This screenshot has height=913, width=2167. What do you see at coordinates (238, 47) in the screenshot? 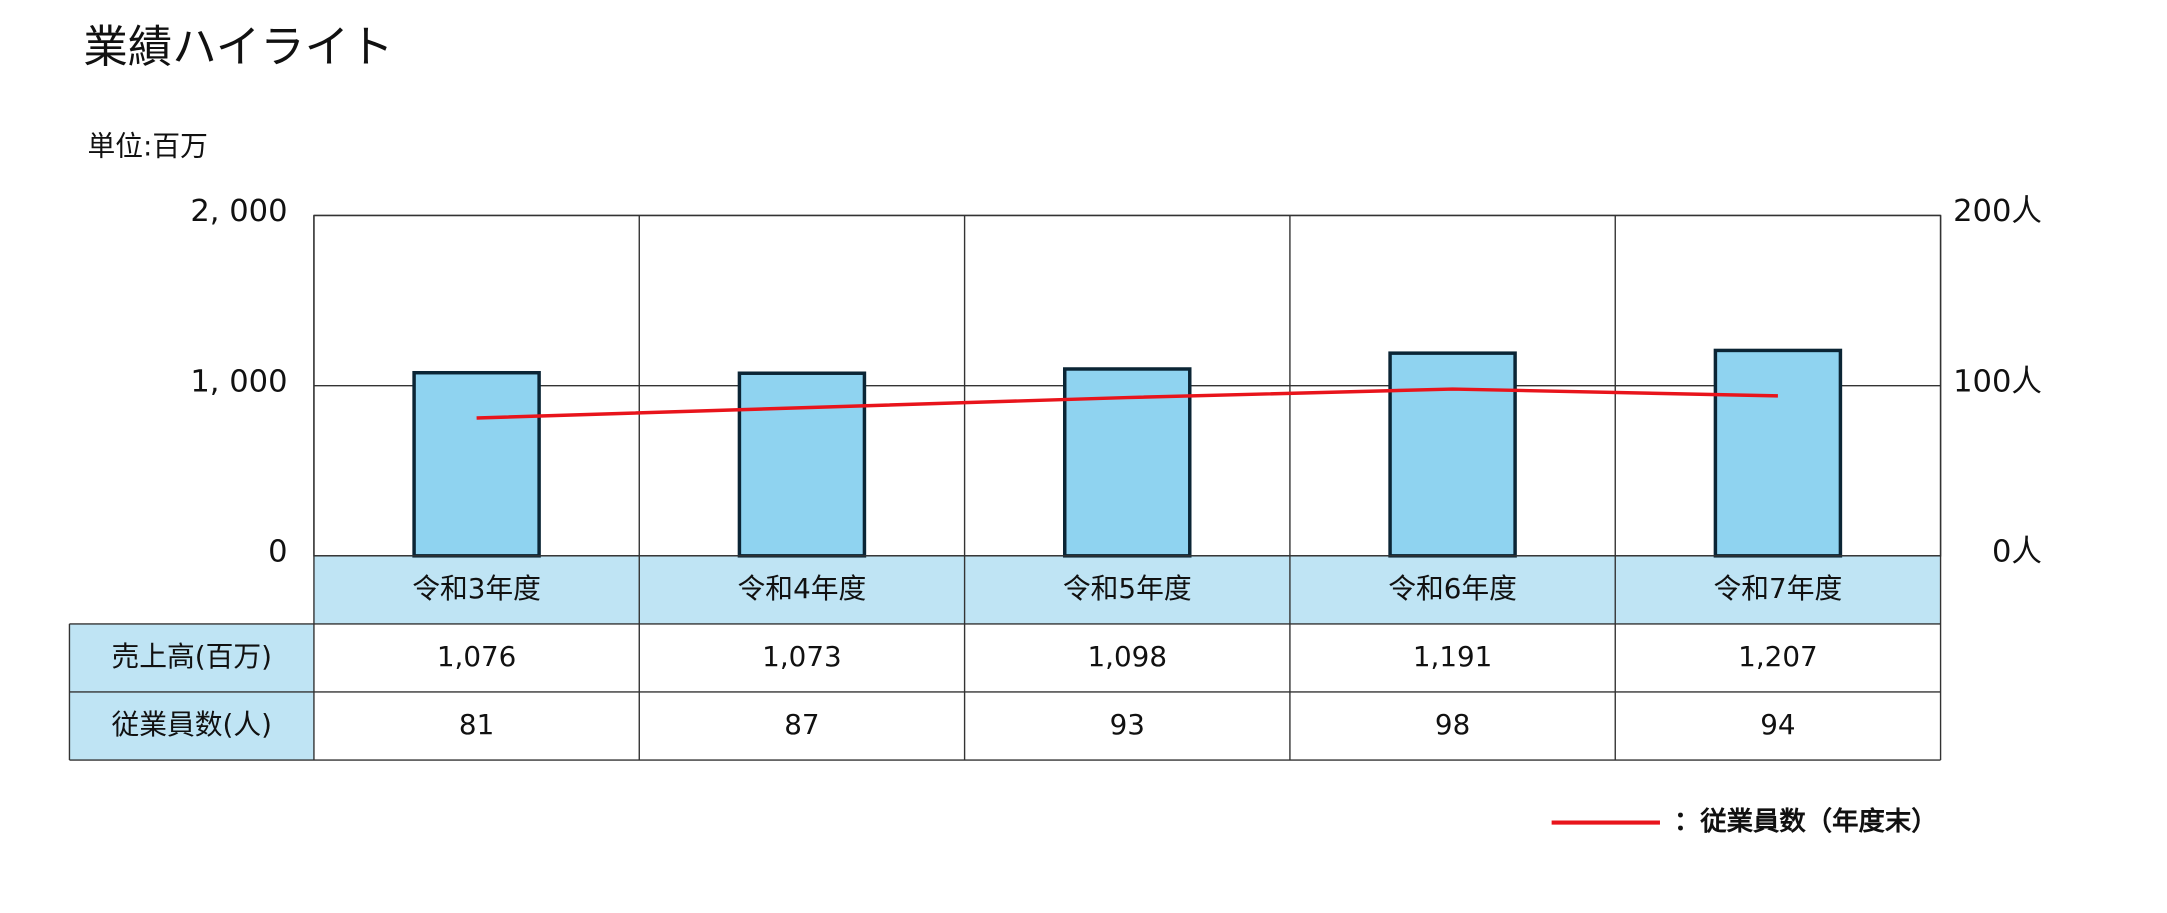
I see `chart-title: 業績ハイライト` at bounding box center [238, 47].